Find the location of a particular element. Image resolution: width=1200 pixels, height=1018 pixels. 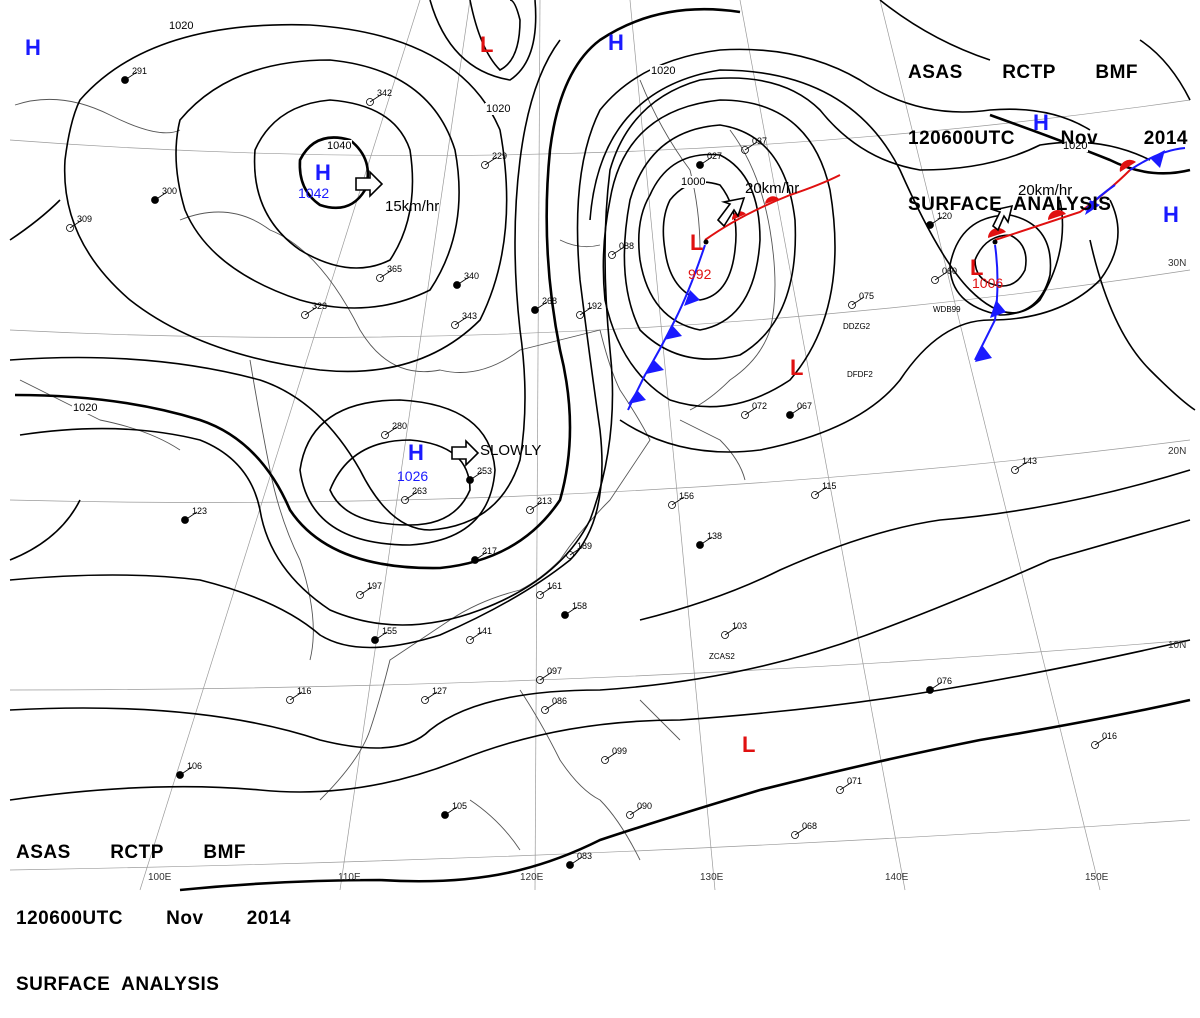

station-pressure: 016 is located at coordinates (1110, 736).